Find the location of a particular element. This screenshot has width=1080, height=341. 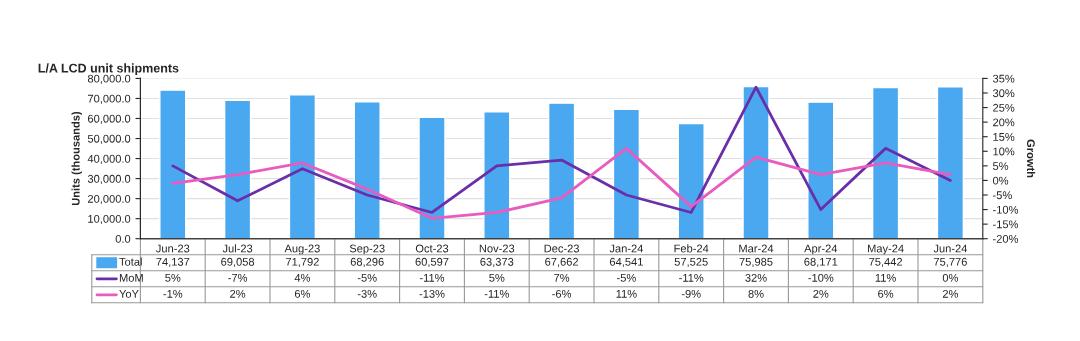

data-label: -13% is located at coordinates (432, 293).